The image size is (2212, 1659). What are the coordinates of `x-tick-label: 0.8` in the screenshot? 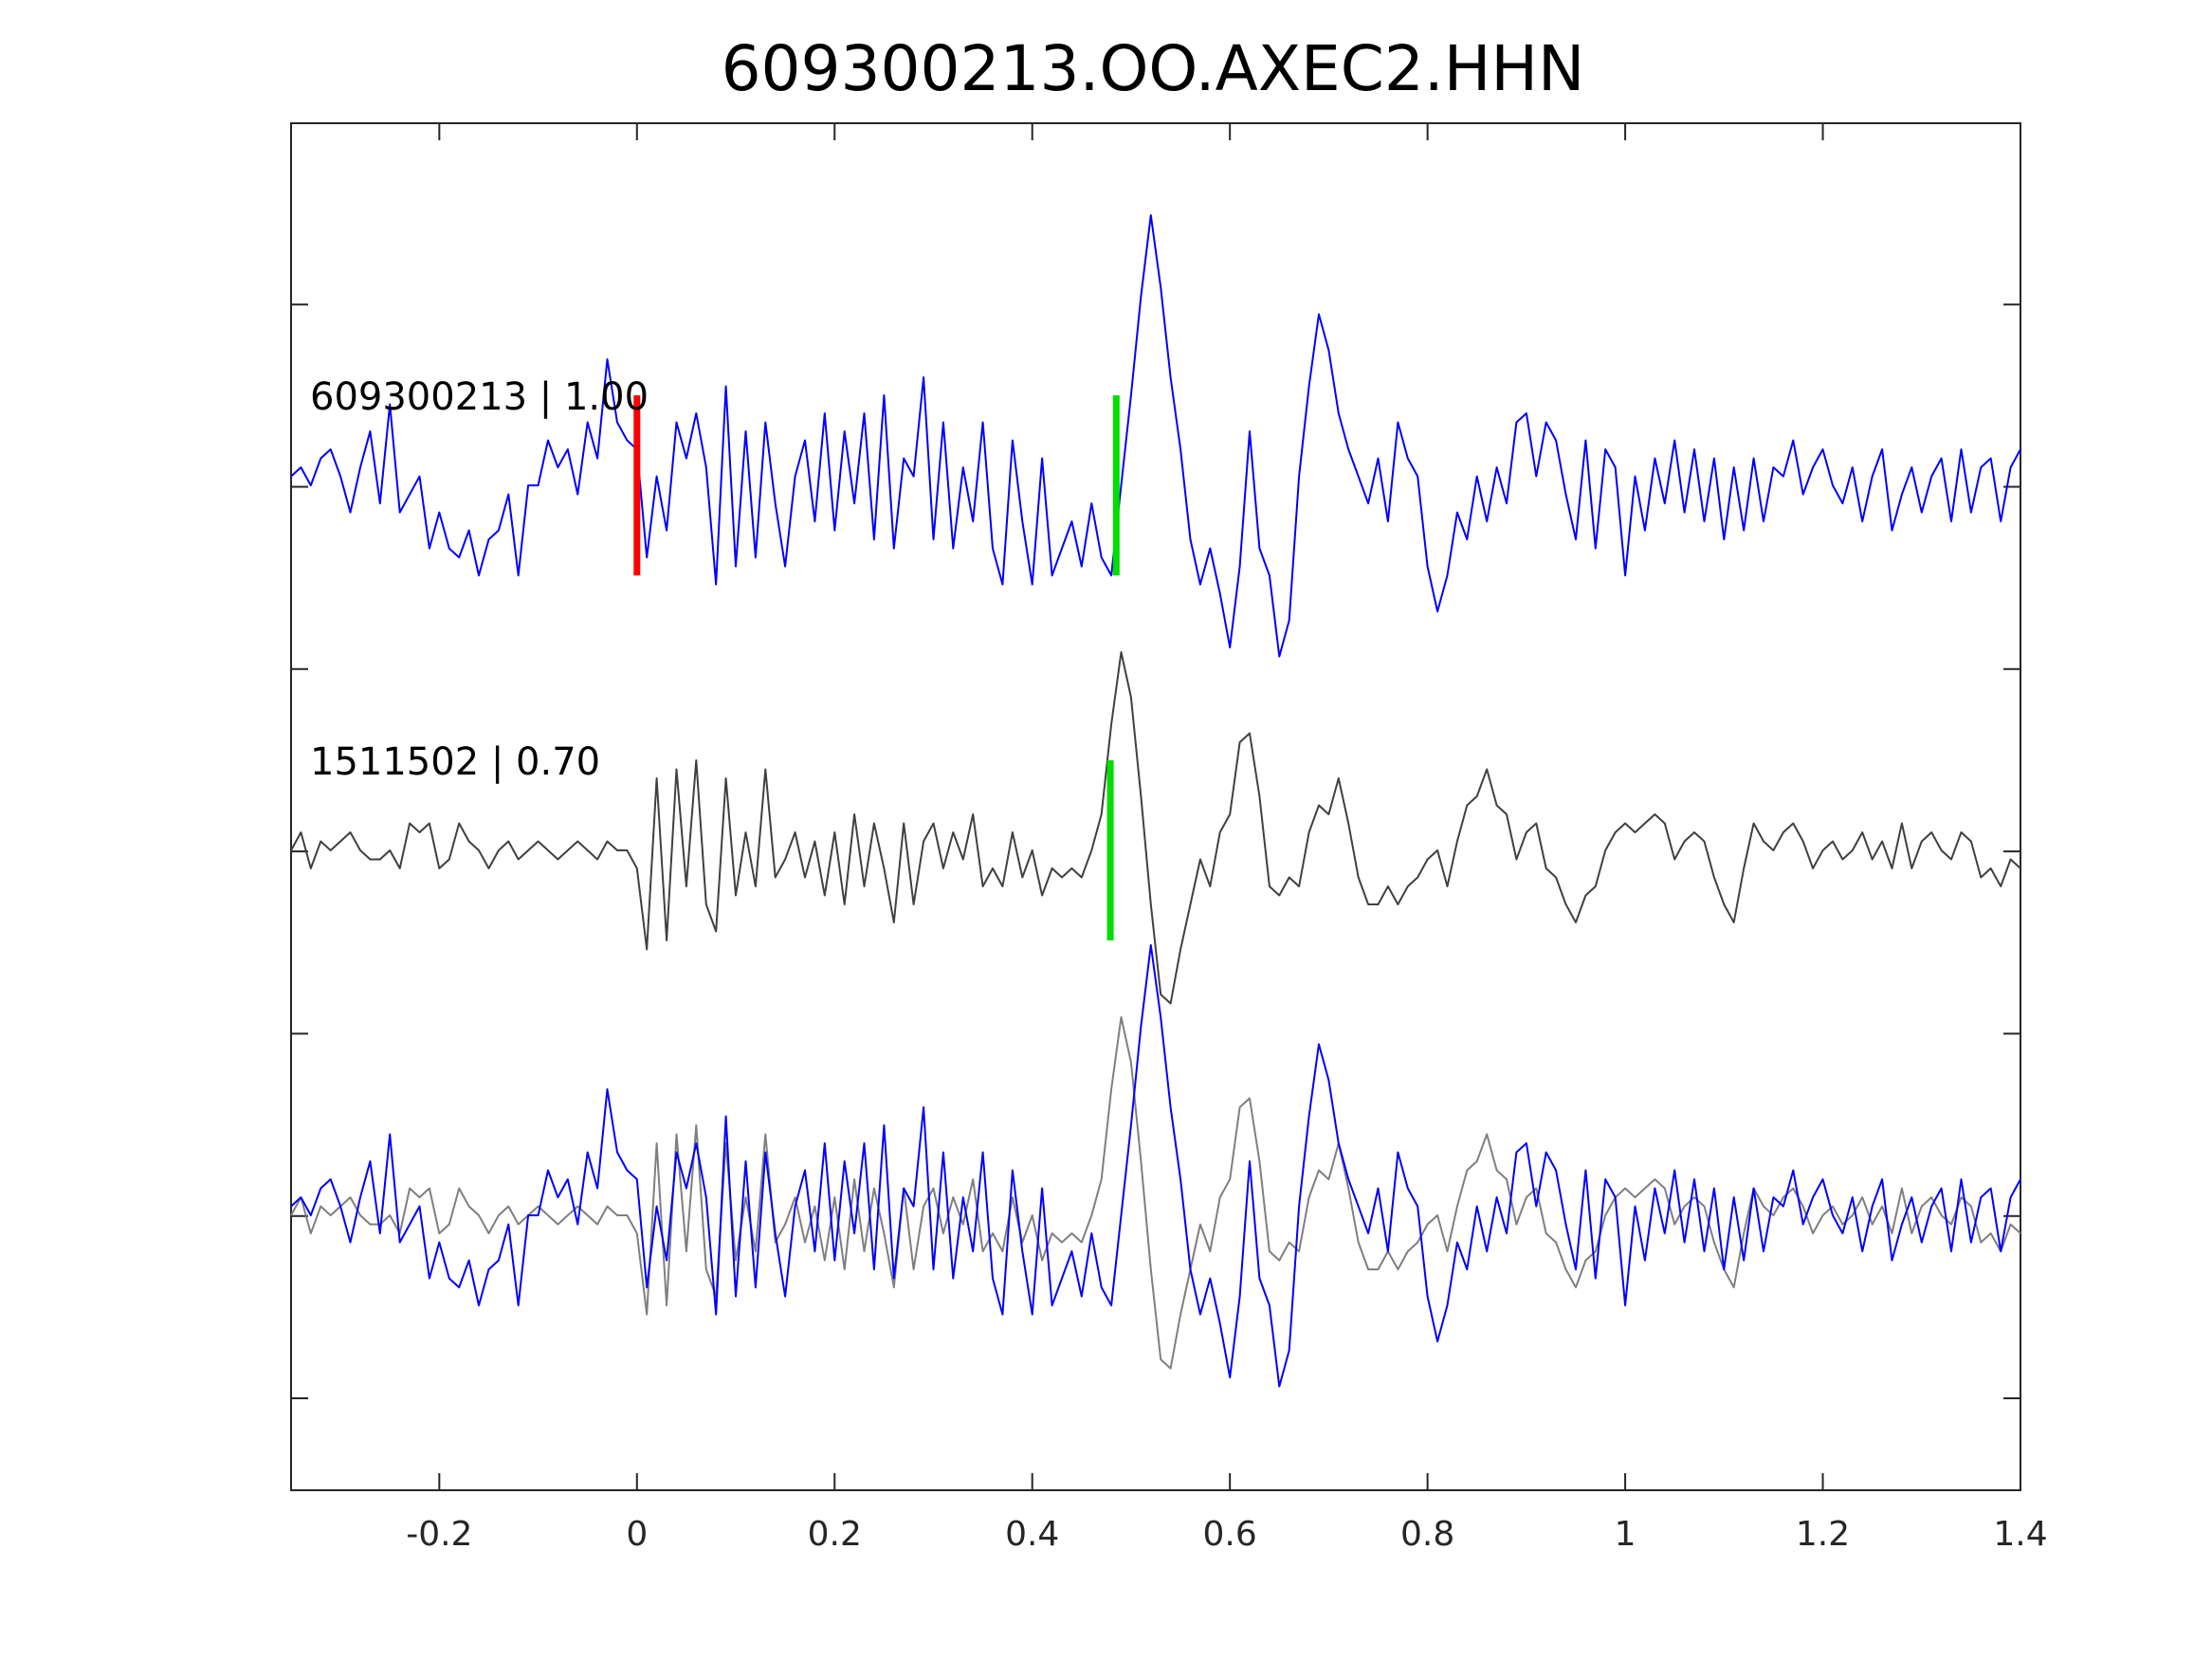 It's located at (1427, 1534).